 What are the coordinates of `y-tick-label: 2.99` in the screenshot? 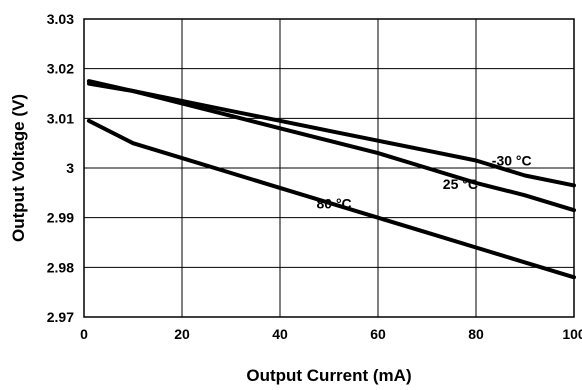 It's located at (60, 218).